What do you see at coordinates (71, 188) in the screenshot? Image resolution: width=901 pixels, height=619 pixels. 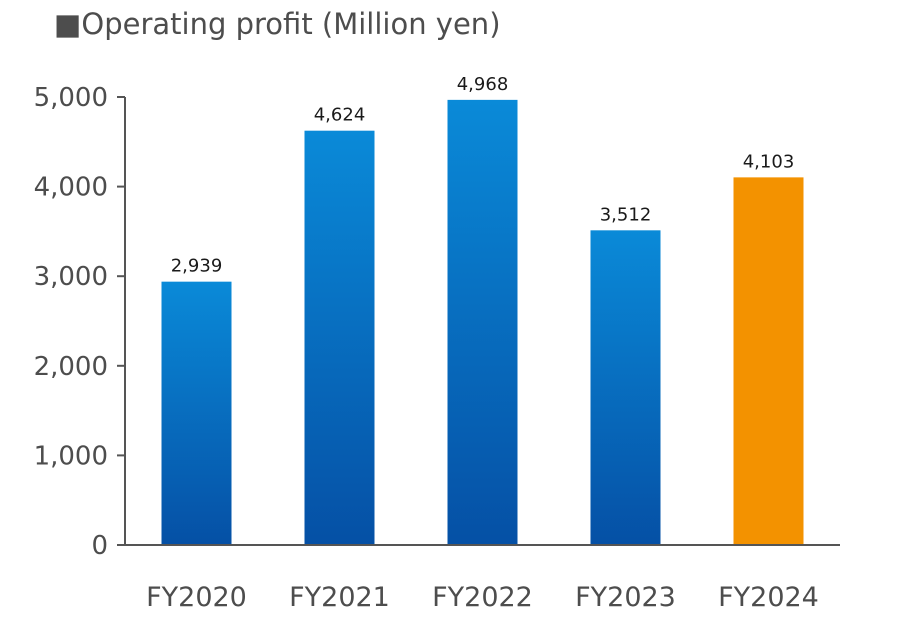 I see `y-tick-label: 4,000` at bounding box center [71, 188].